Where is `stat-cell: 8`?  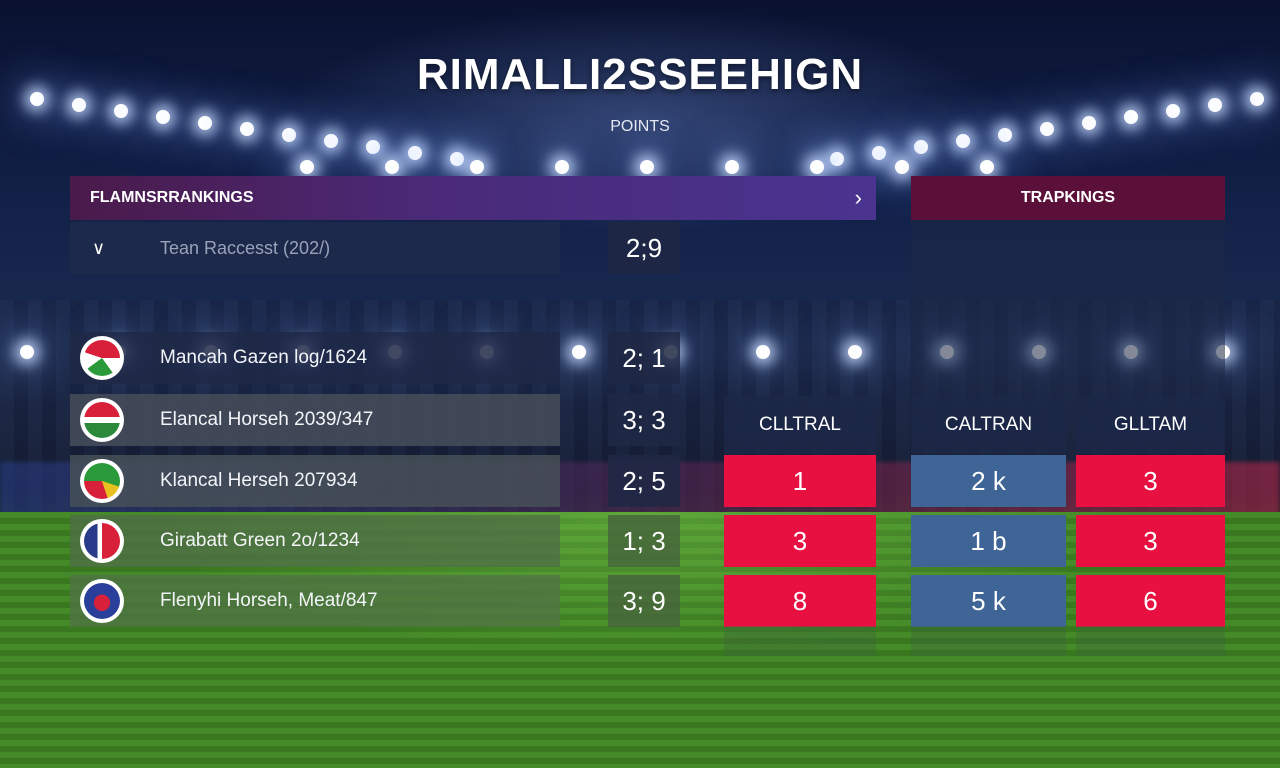
stat-cell: 8 is located at coordinates (800, 601).